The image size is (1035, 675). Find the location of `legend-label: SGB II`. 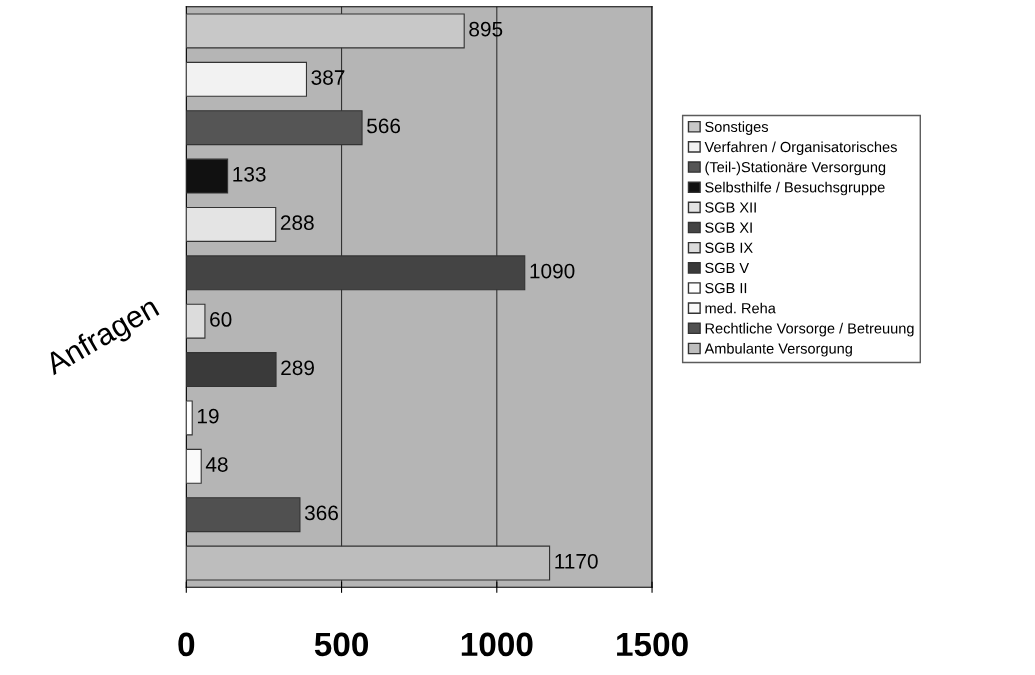

legend-label: SGB II is located at coordinates (726, 288).